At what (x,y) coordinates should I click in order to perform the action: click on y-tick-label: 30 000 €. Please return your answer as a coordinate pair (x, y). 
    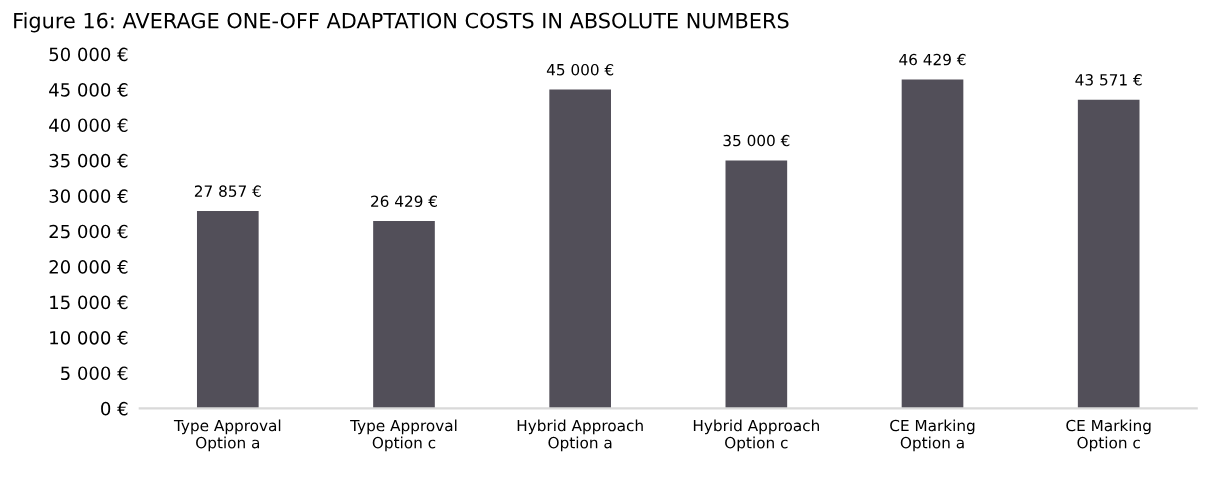
    Looking at the image, I should click on (88, 196).